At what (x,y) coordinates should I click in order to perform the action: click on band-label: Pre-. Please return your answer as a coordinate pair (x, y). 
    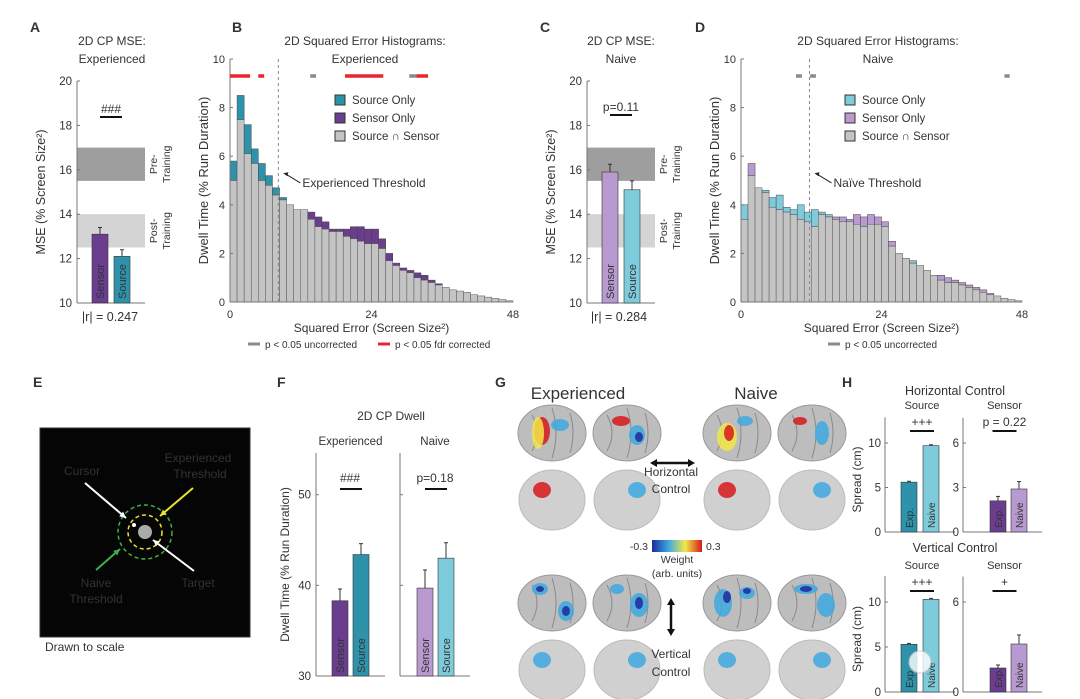
    Looking at the image, I should click on (154, 164).